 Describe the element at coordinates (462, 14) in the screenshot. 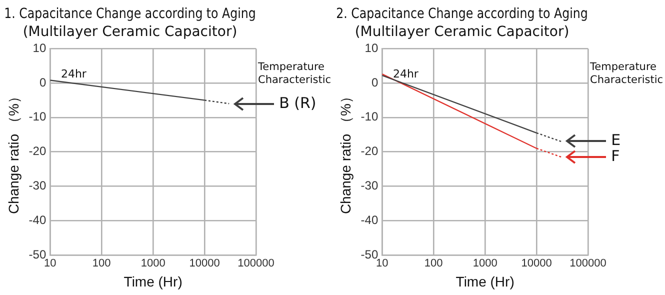

I see `chart-title: 2. Capacitance Change according to Aging` at that location.